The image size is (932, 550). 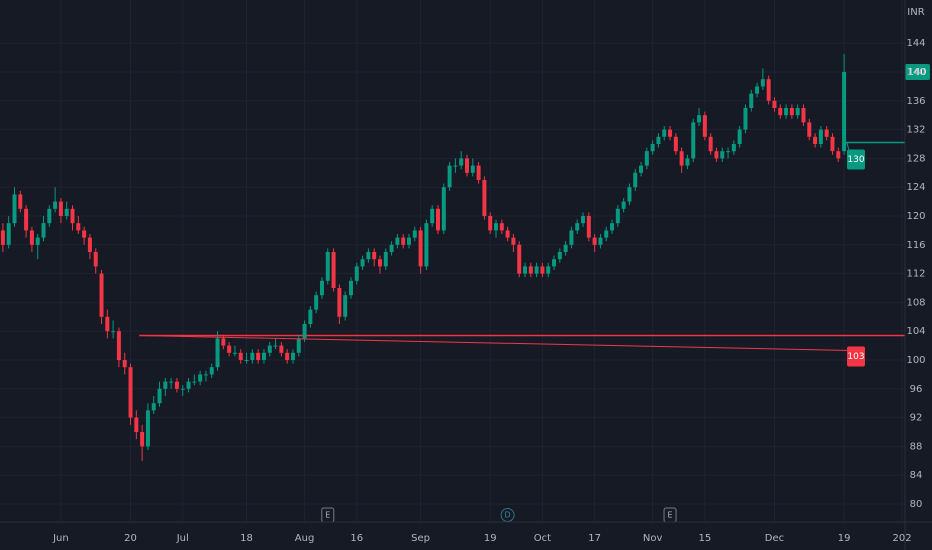 What do you see at coordinates (182, 538) in the screenshot?
I see `x-tick-label: Jul` at bounding box center [182, 538].